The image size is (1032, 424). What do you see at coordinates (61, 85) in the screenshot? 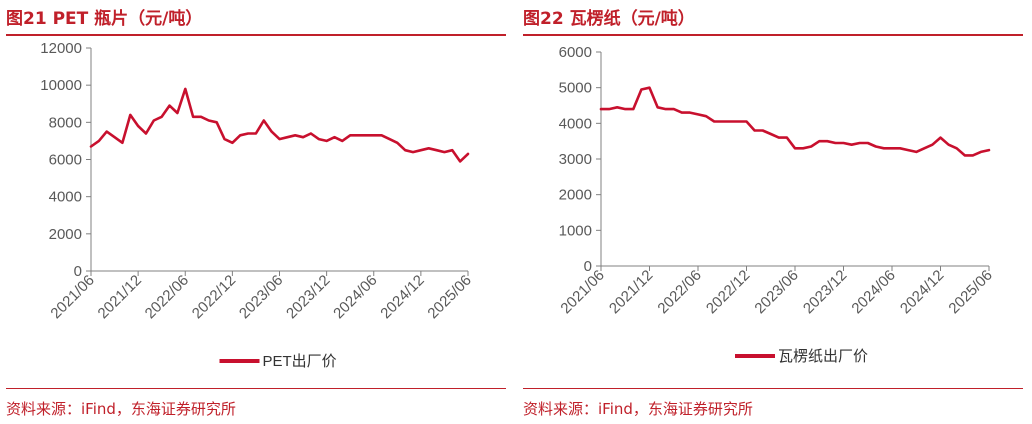
I see `y-tick-label: 10000` at bounding box center [61, 85].